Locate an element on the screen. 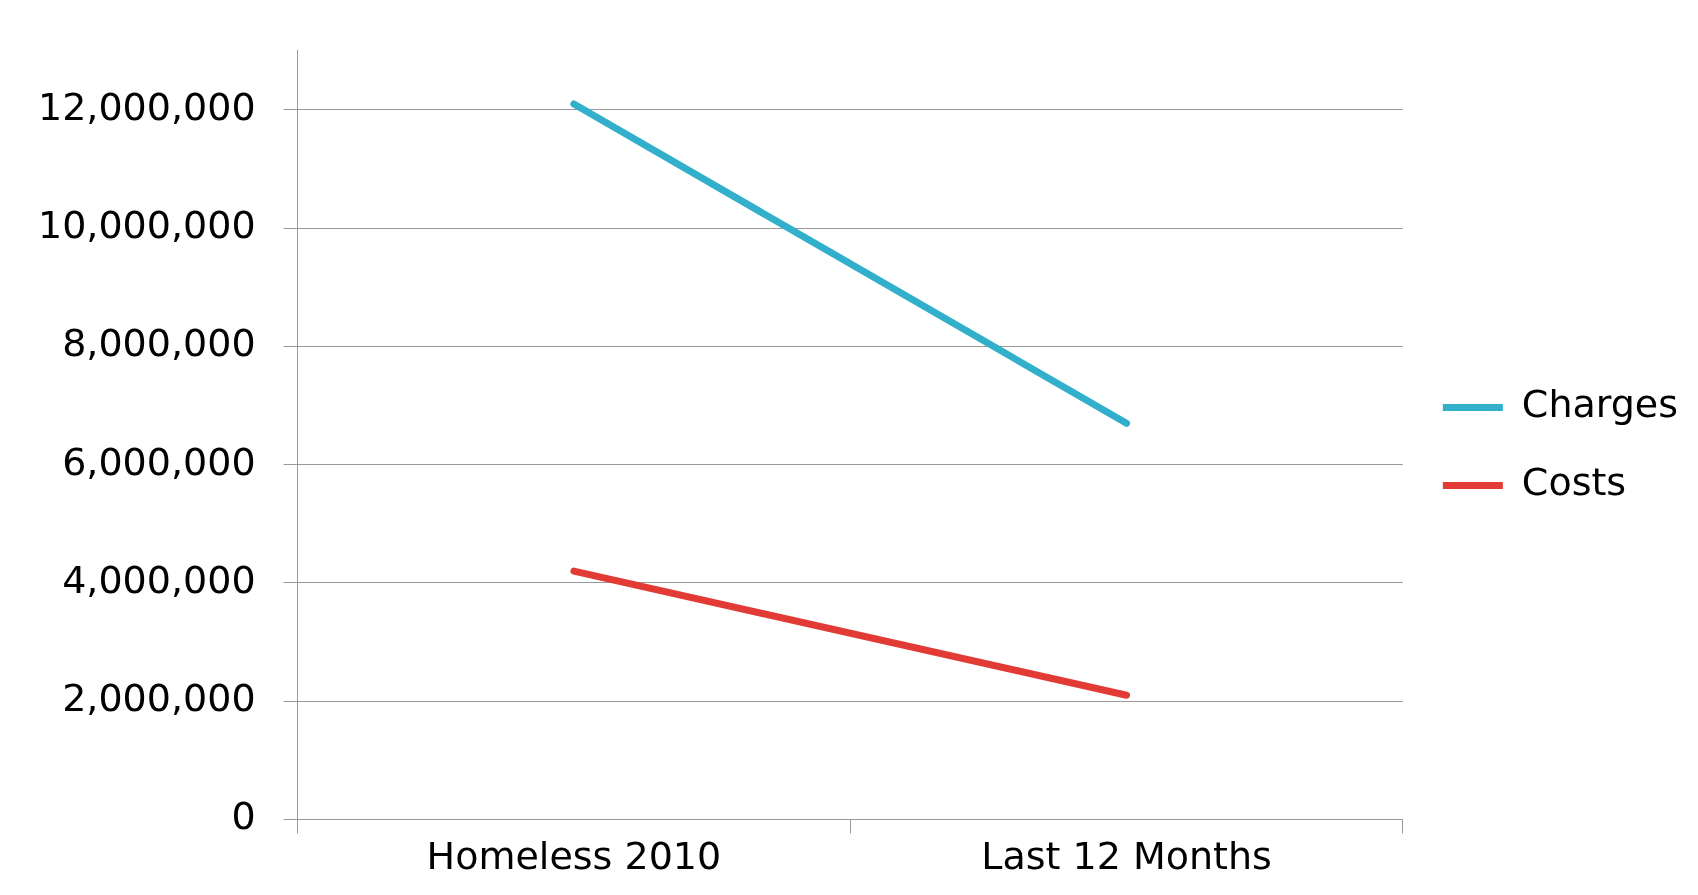 Image resolution: width=1698 pixels, height=895 pixels. x-tick-label: Homeless 2010 is located at coordinates (574, 856).